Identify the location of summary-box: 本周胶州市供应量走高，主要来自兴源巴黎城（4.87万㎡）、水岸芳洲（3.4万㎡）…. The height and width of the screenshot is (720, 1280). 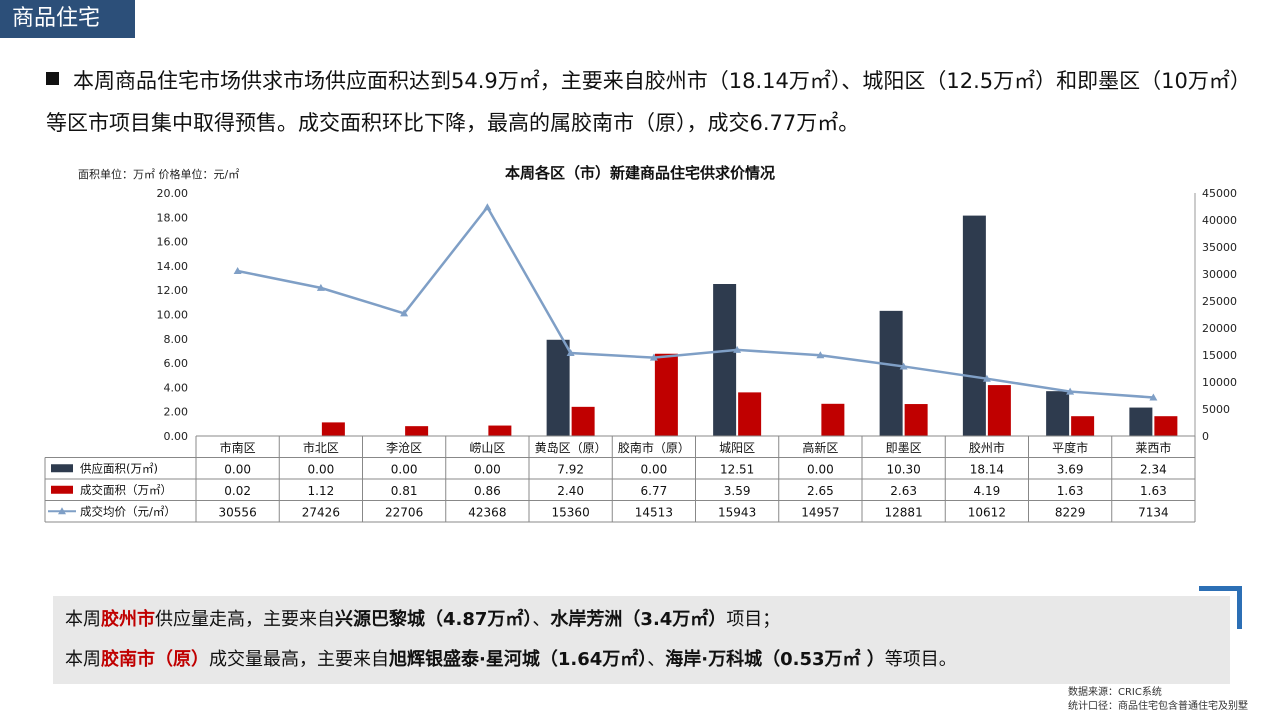
(641, 640).